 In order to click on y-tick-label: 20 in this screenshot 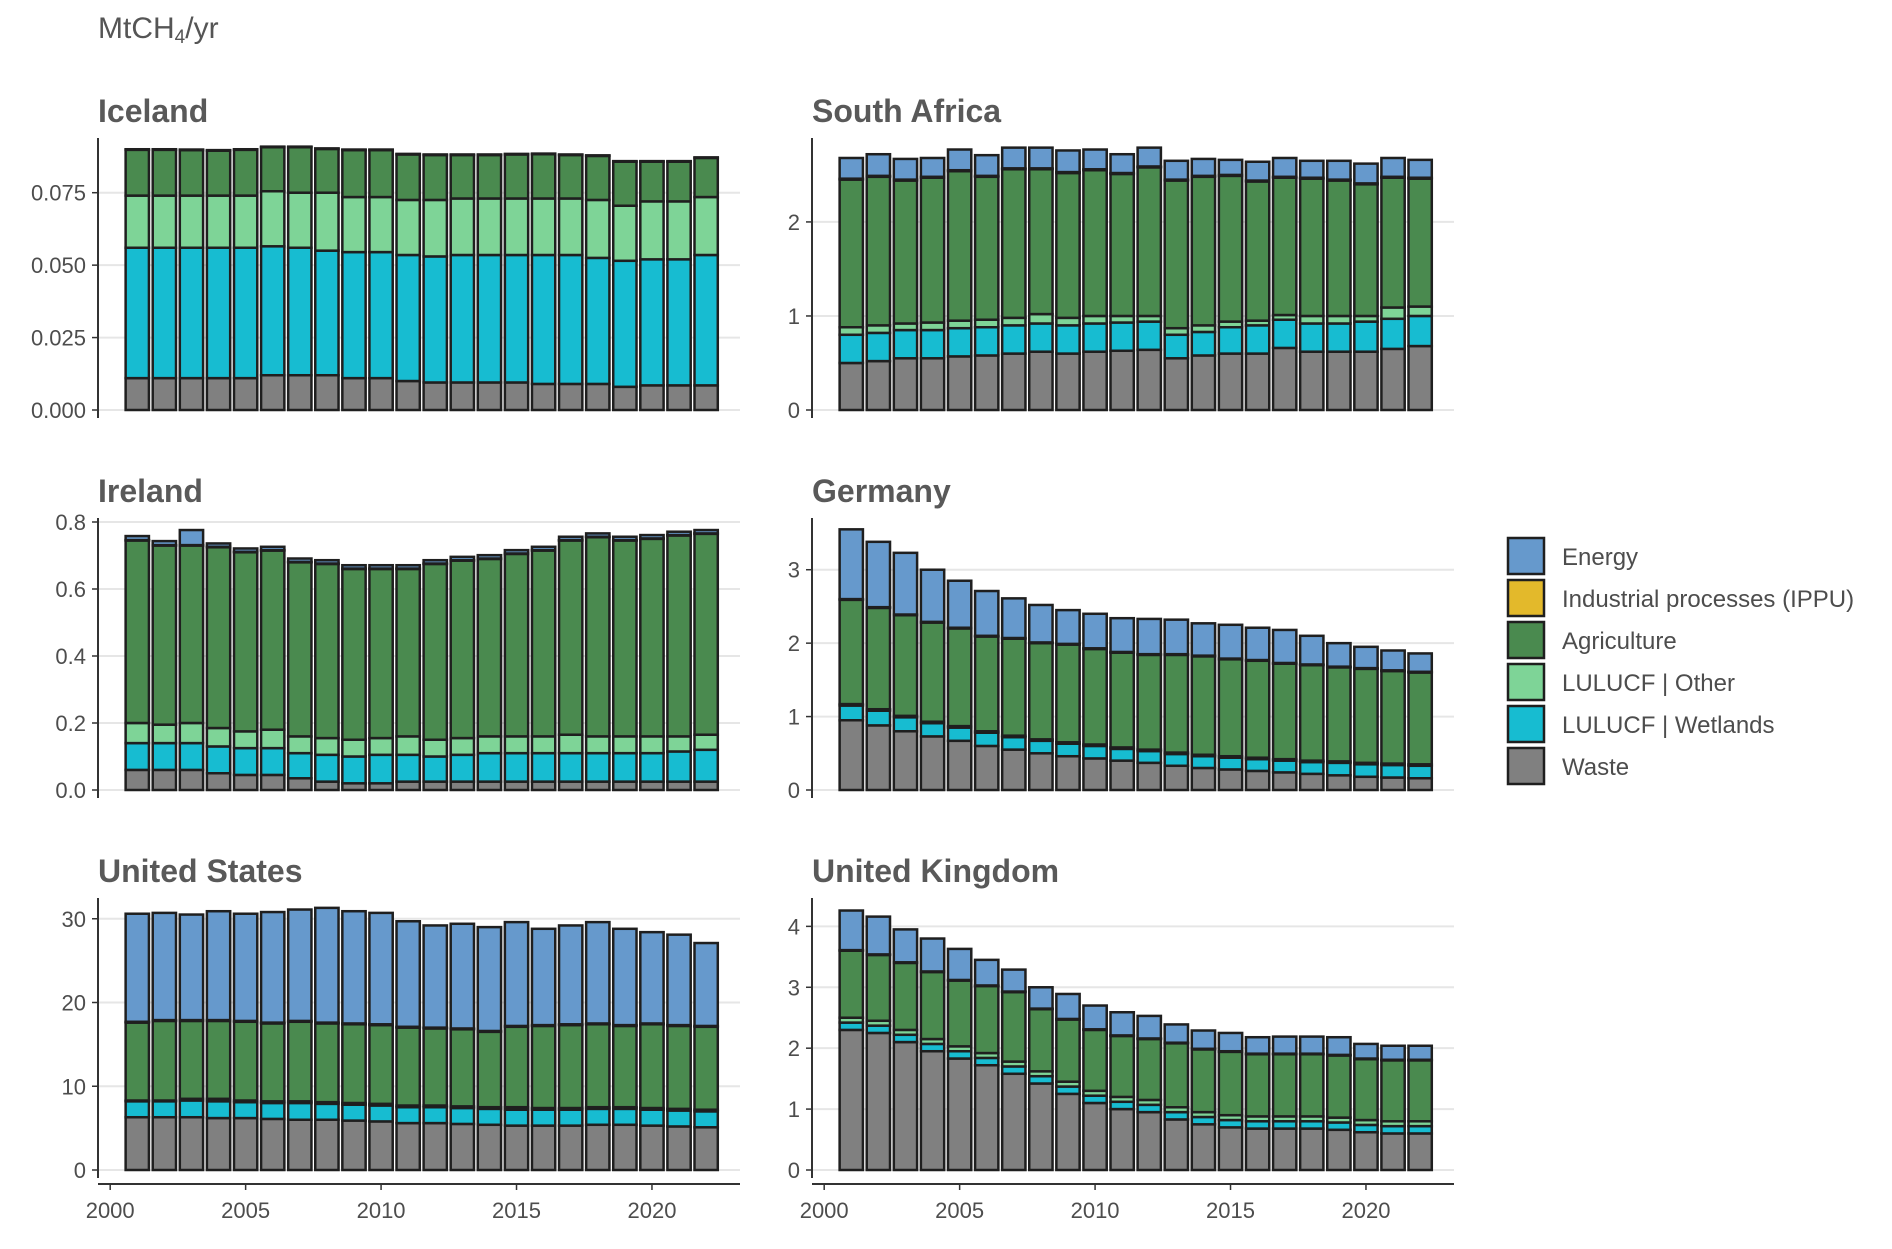, I will do `click(74, 1003)`.